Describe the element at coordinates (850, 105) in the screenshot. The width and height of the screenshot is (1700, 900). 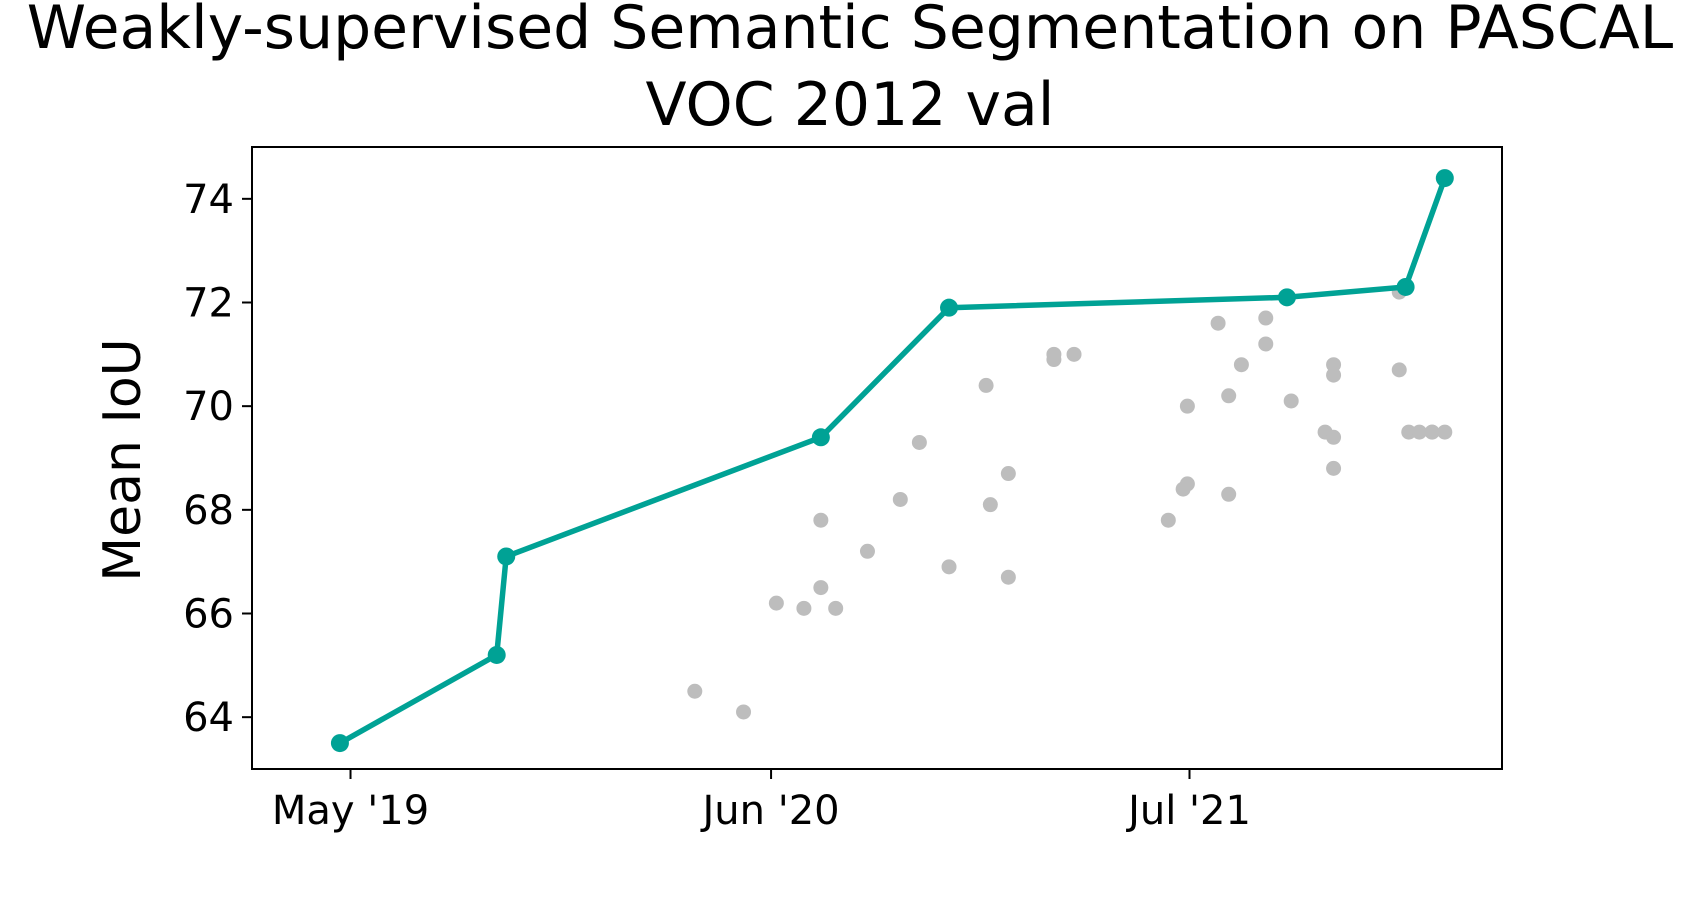
I see `chart-title-line-2: VOC 2012 val` at that location.